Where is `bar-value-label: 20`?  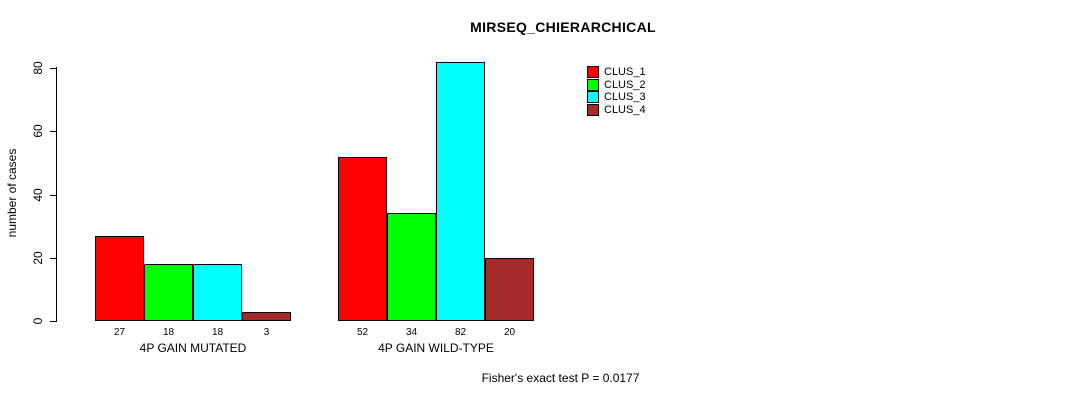
bar-value-label: 20 is located at coordinates (509, 332).